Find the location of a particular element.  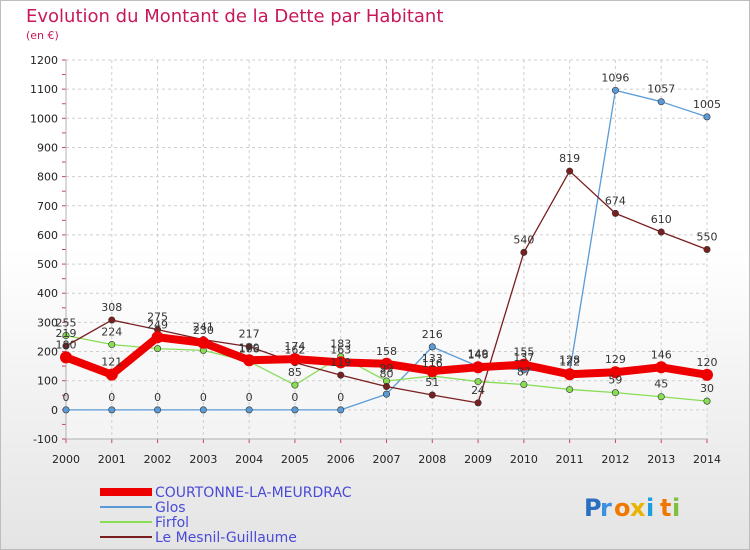

data-label: 219 is located at coordinates (66, 333).